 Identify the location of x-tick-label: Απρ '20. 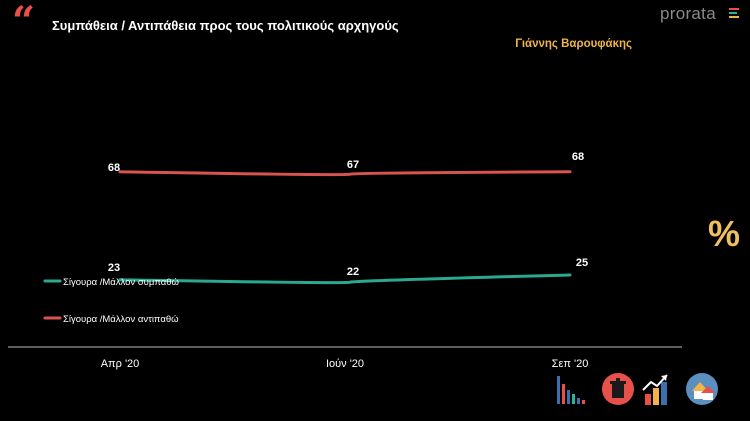
(120, 364).